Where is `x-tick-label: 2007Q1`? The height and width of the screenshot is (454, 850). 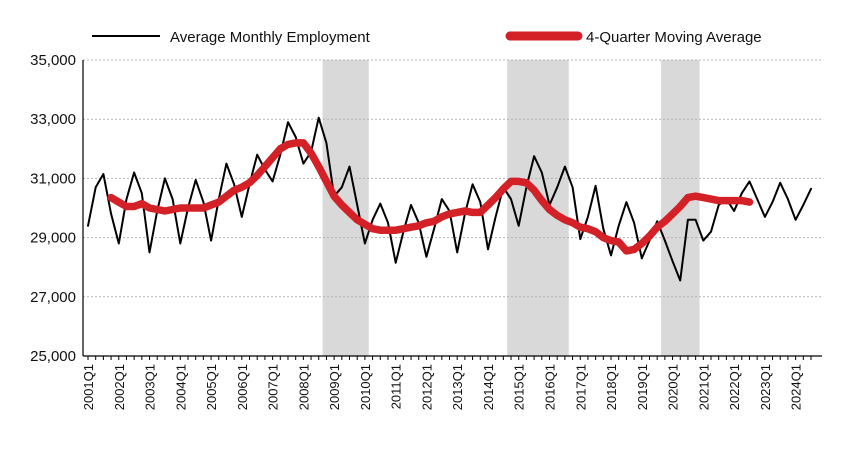
x-tick-label: 2007Q1 is located at coordinates (273, 387).